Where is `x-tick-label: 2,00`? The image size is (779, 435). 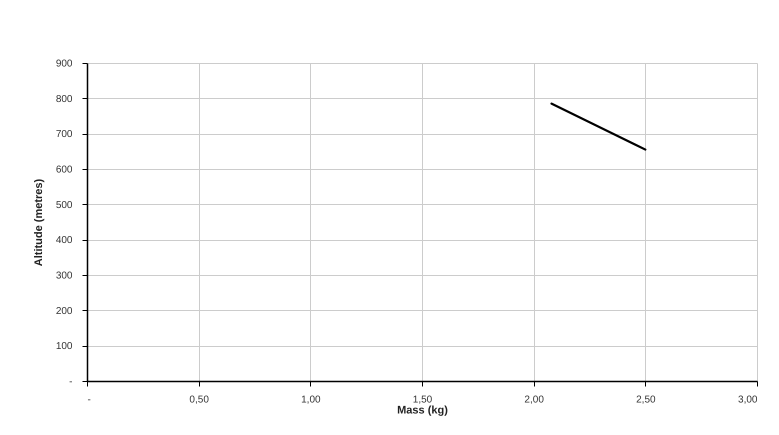 x-tick-label: 2,00 is located at coordinates (534, 400).